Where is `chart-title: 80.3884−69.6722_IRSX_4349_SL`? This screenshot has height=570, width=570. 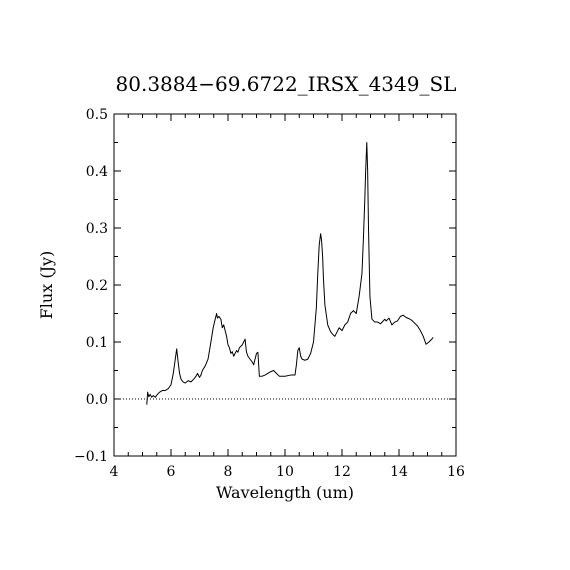 chart-title: 80.3884−69.6722_IRSX_4349_SL is located at coordinates (286, 84).